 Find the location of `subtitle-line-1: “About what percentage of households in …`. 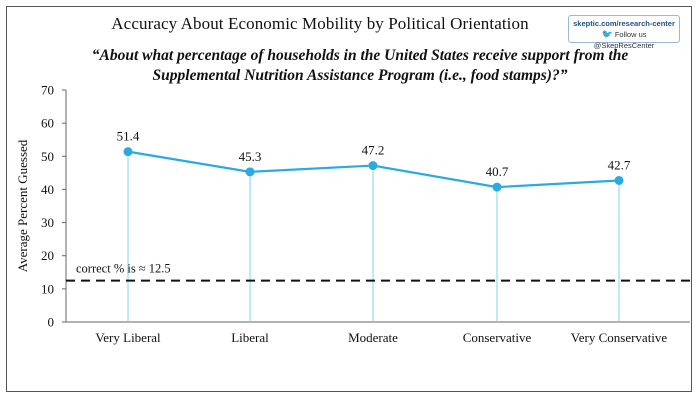

subtitle-line-1: “About what percentage of households in … is located at coordinates (360, 55).